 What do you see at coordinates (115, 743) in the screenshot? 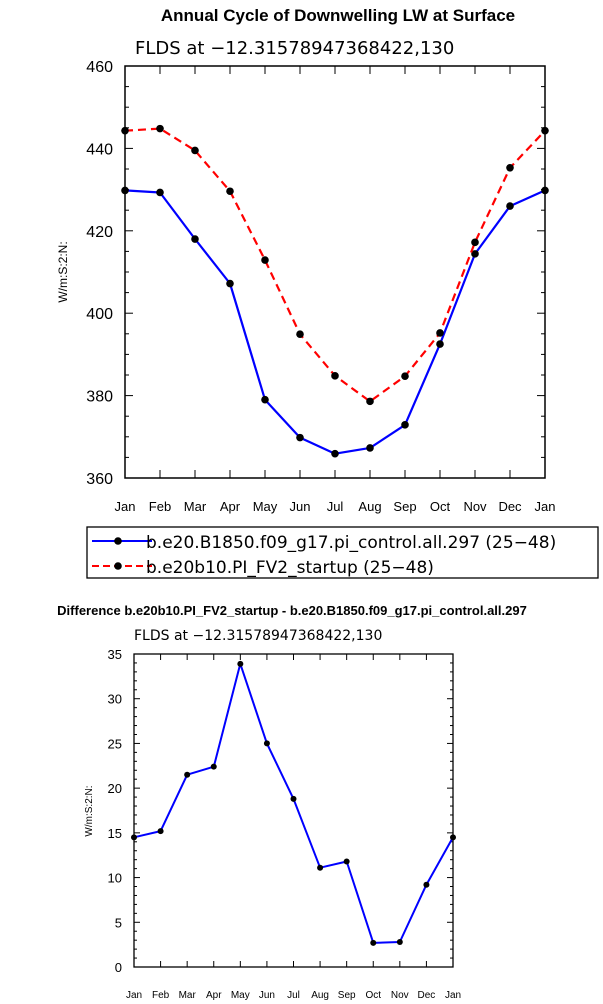
I see `chart2-ytick-label: 25` at bounding box center [115, 743].